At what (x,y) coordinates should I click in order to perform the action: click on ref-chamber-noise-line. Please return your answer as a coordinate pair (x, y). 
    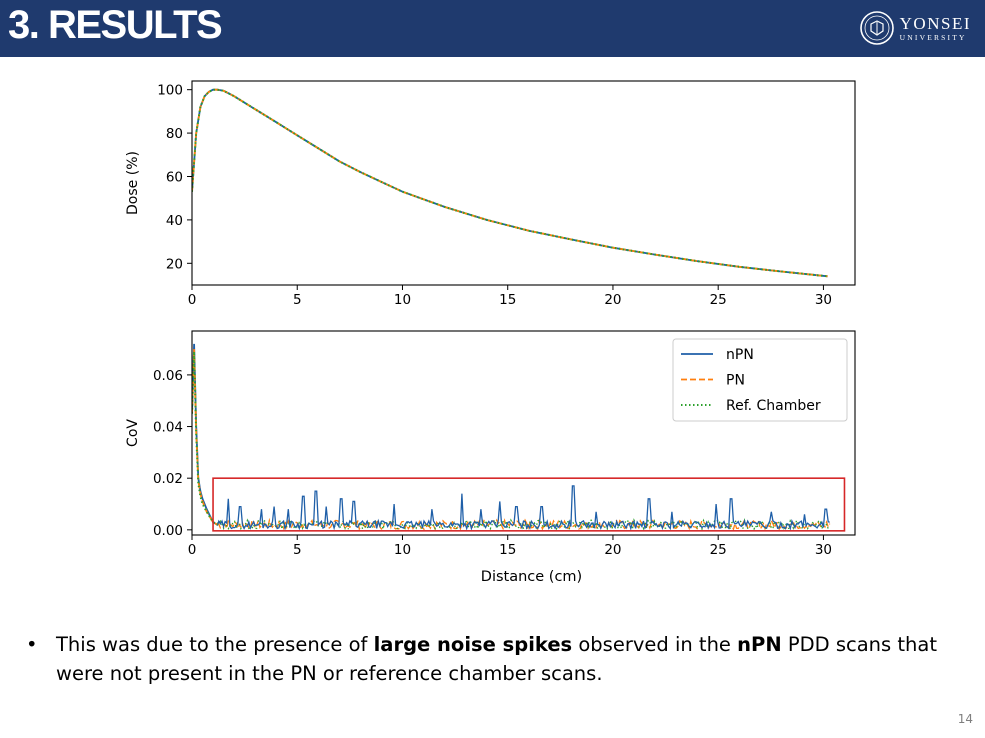
    Looking at the image, I should click on (523, 525).